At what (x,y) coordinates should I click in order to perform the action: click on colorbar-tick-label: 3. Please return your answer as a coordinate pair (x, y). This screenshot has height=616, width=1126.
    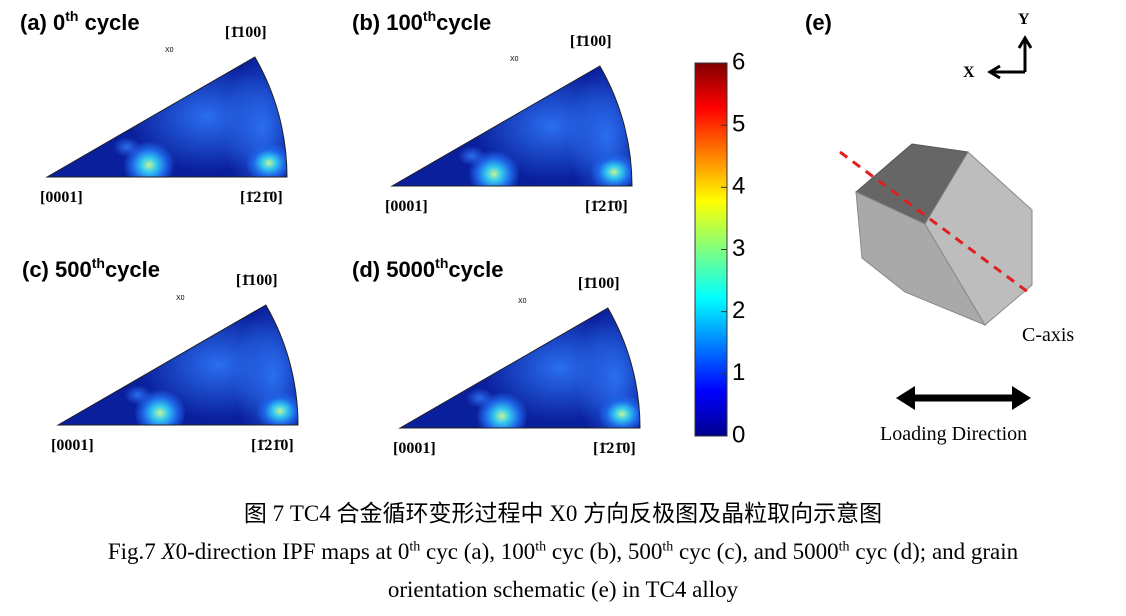
    Looking at the image, I should click on (738, 248).